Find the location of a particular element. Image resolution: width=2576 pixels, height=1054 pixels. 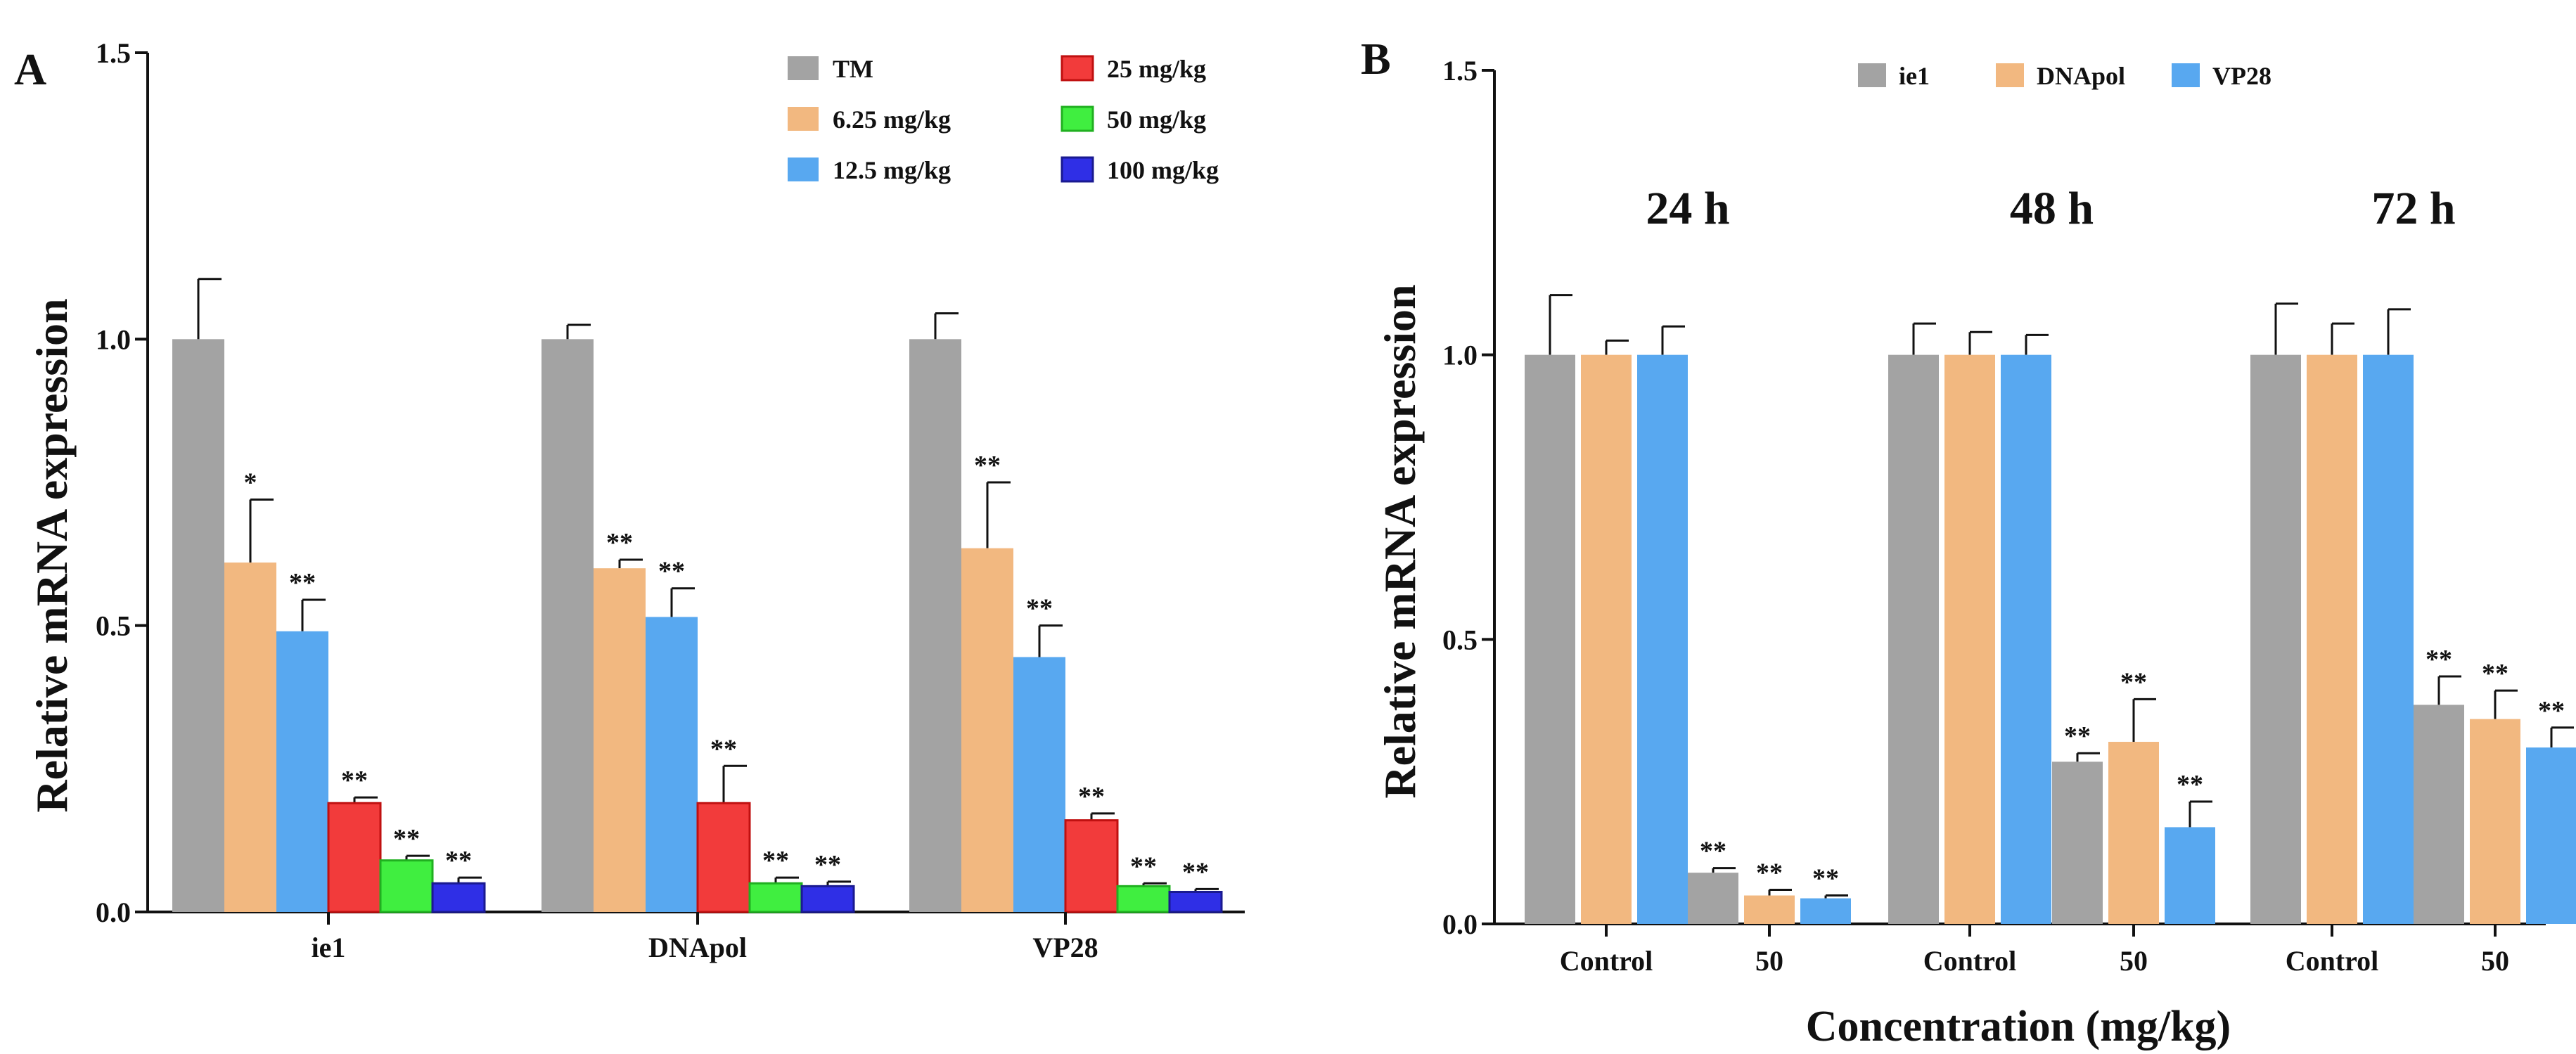

panel-b-legend-swatch is located at coordinates (2010, 75).